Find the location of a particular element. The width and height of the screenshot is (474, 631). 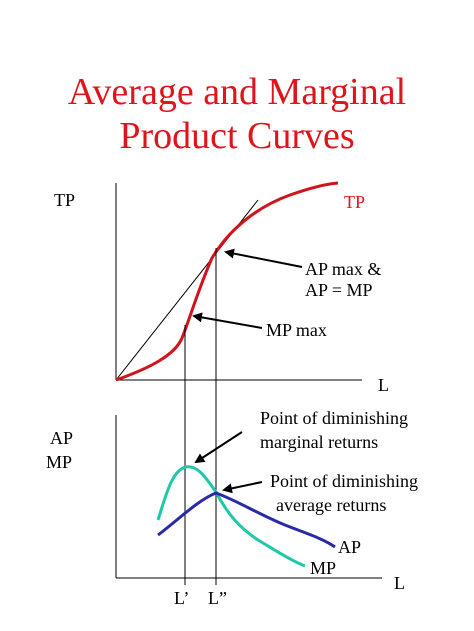

marginal-returns-annotation-line2: marginal returns is located at coordinates (319, 442).